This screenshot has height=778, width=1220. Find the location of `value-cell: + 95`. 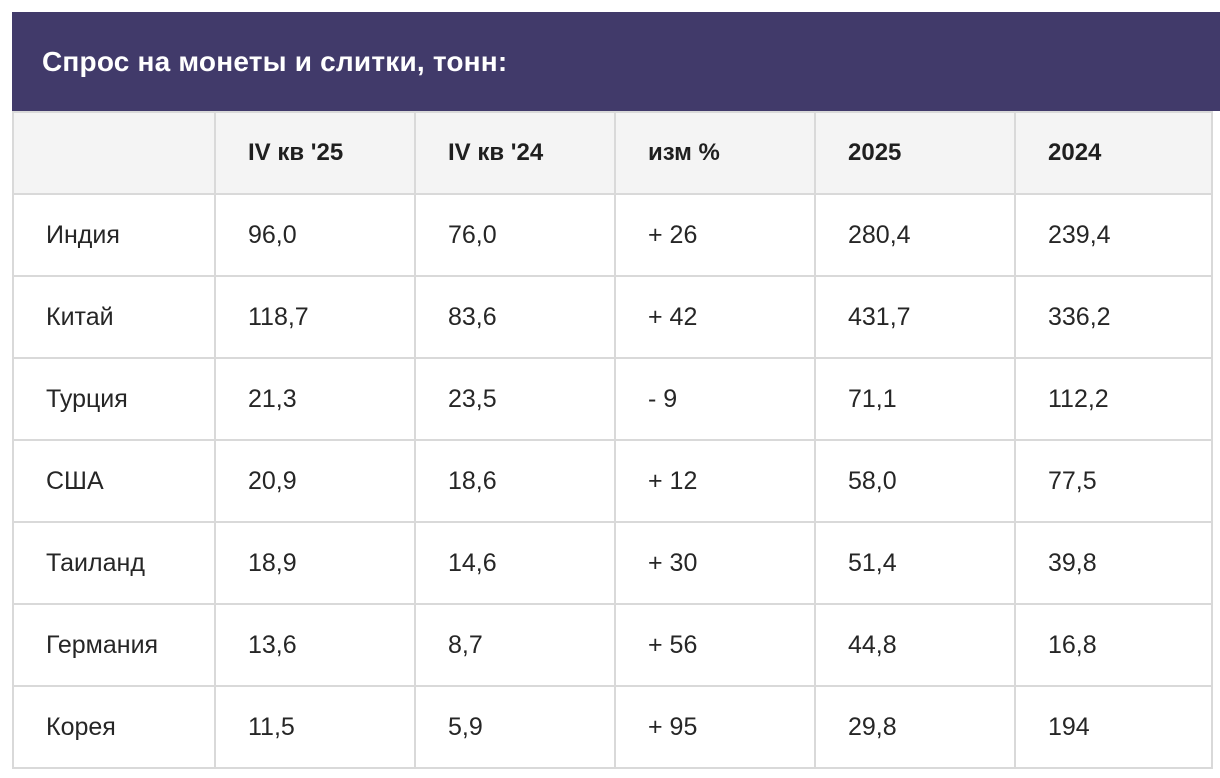

value-cell: + 95 is located at coordinates (715, 727).